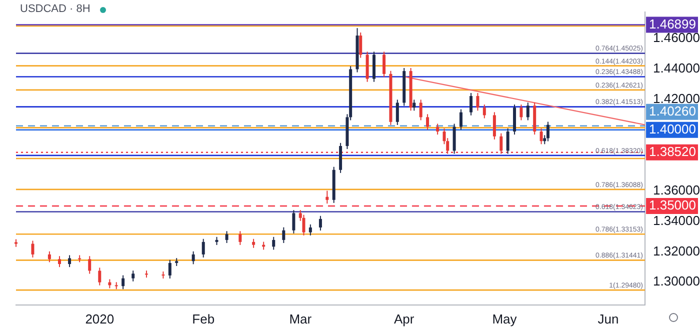 The image size is (700, 331). I want to click on y-tick-label: 1.44000, so click(676, 68).